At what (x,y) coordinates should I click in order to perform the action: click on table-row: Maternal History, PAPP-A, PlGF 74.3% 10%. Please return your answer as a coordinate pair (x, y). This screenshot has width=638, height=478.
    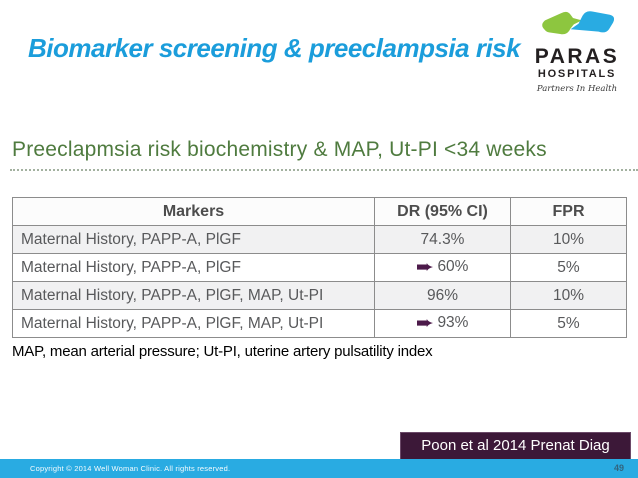
    Looking at the image, I should click on (319, 239).